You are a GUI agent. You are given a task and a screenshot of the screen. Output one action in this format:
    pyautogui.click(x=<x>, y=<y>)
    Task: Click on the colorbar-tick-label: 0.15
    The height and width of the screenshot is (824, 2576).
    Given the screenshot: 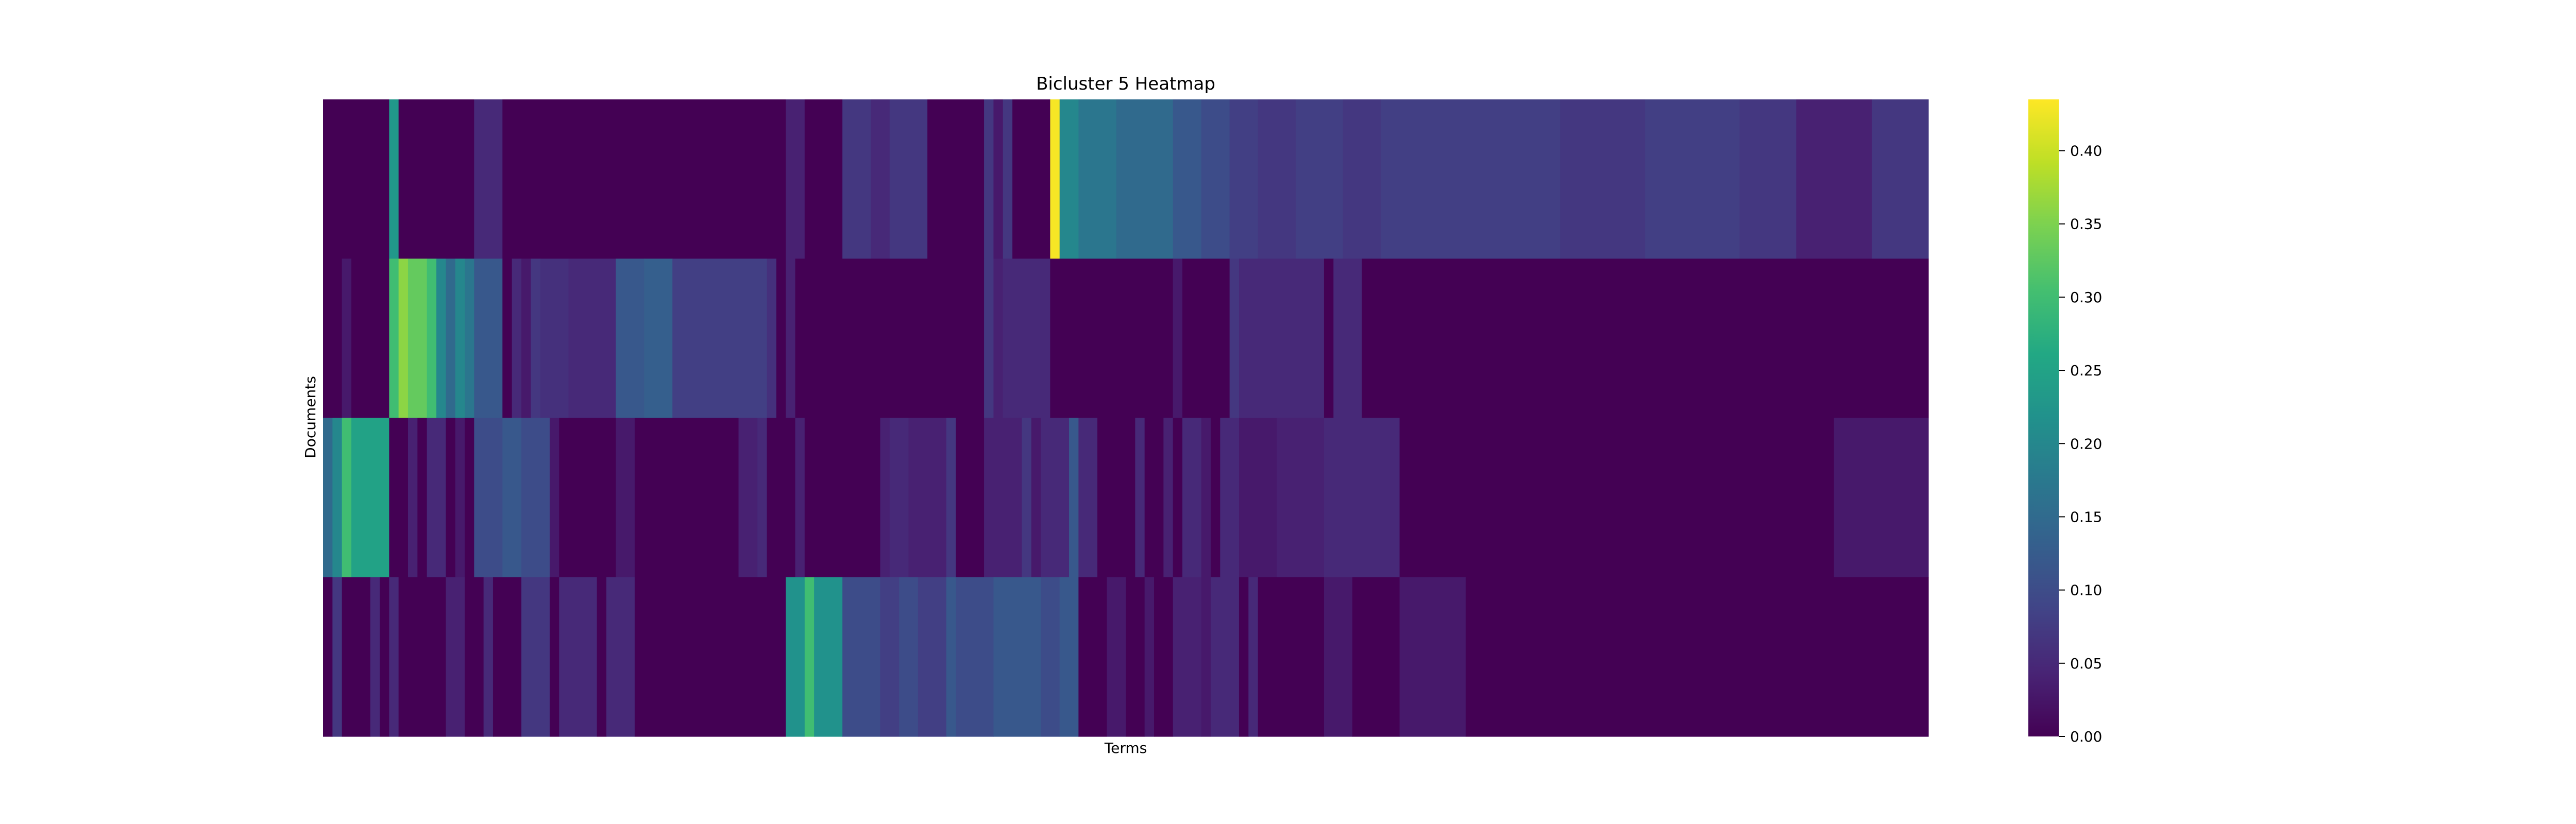 What is the action you would take?
    pyautogui.click(x=2086, y=516)
    